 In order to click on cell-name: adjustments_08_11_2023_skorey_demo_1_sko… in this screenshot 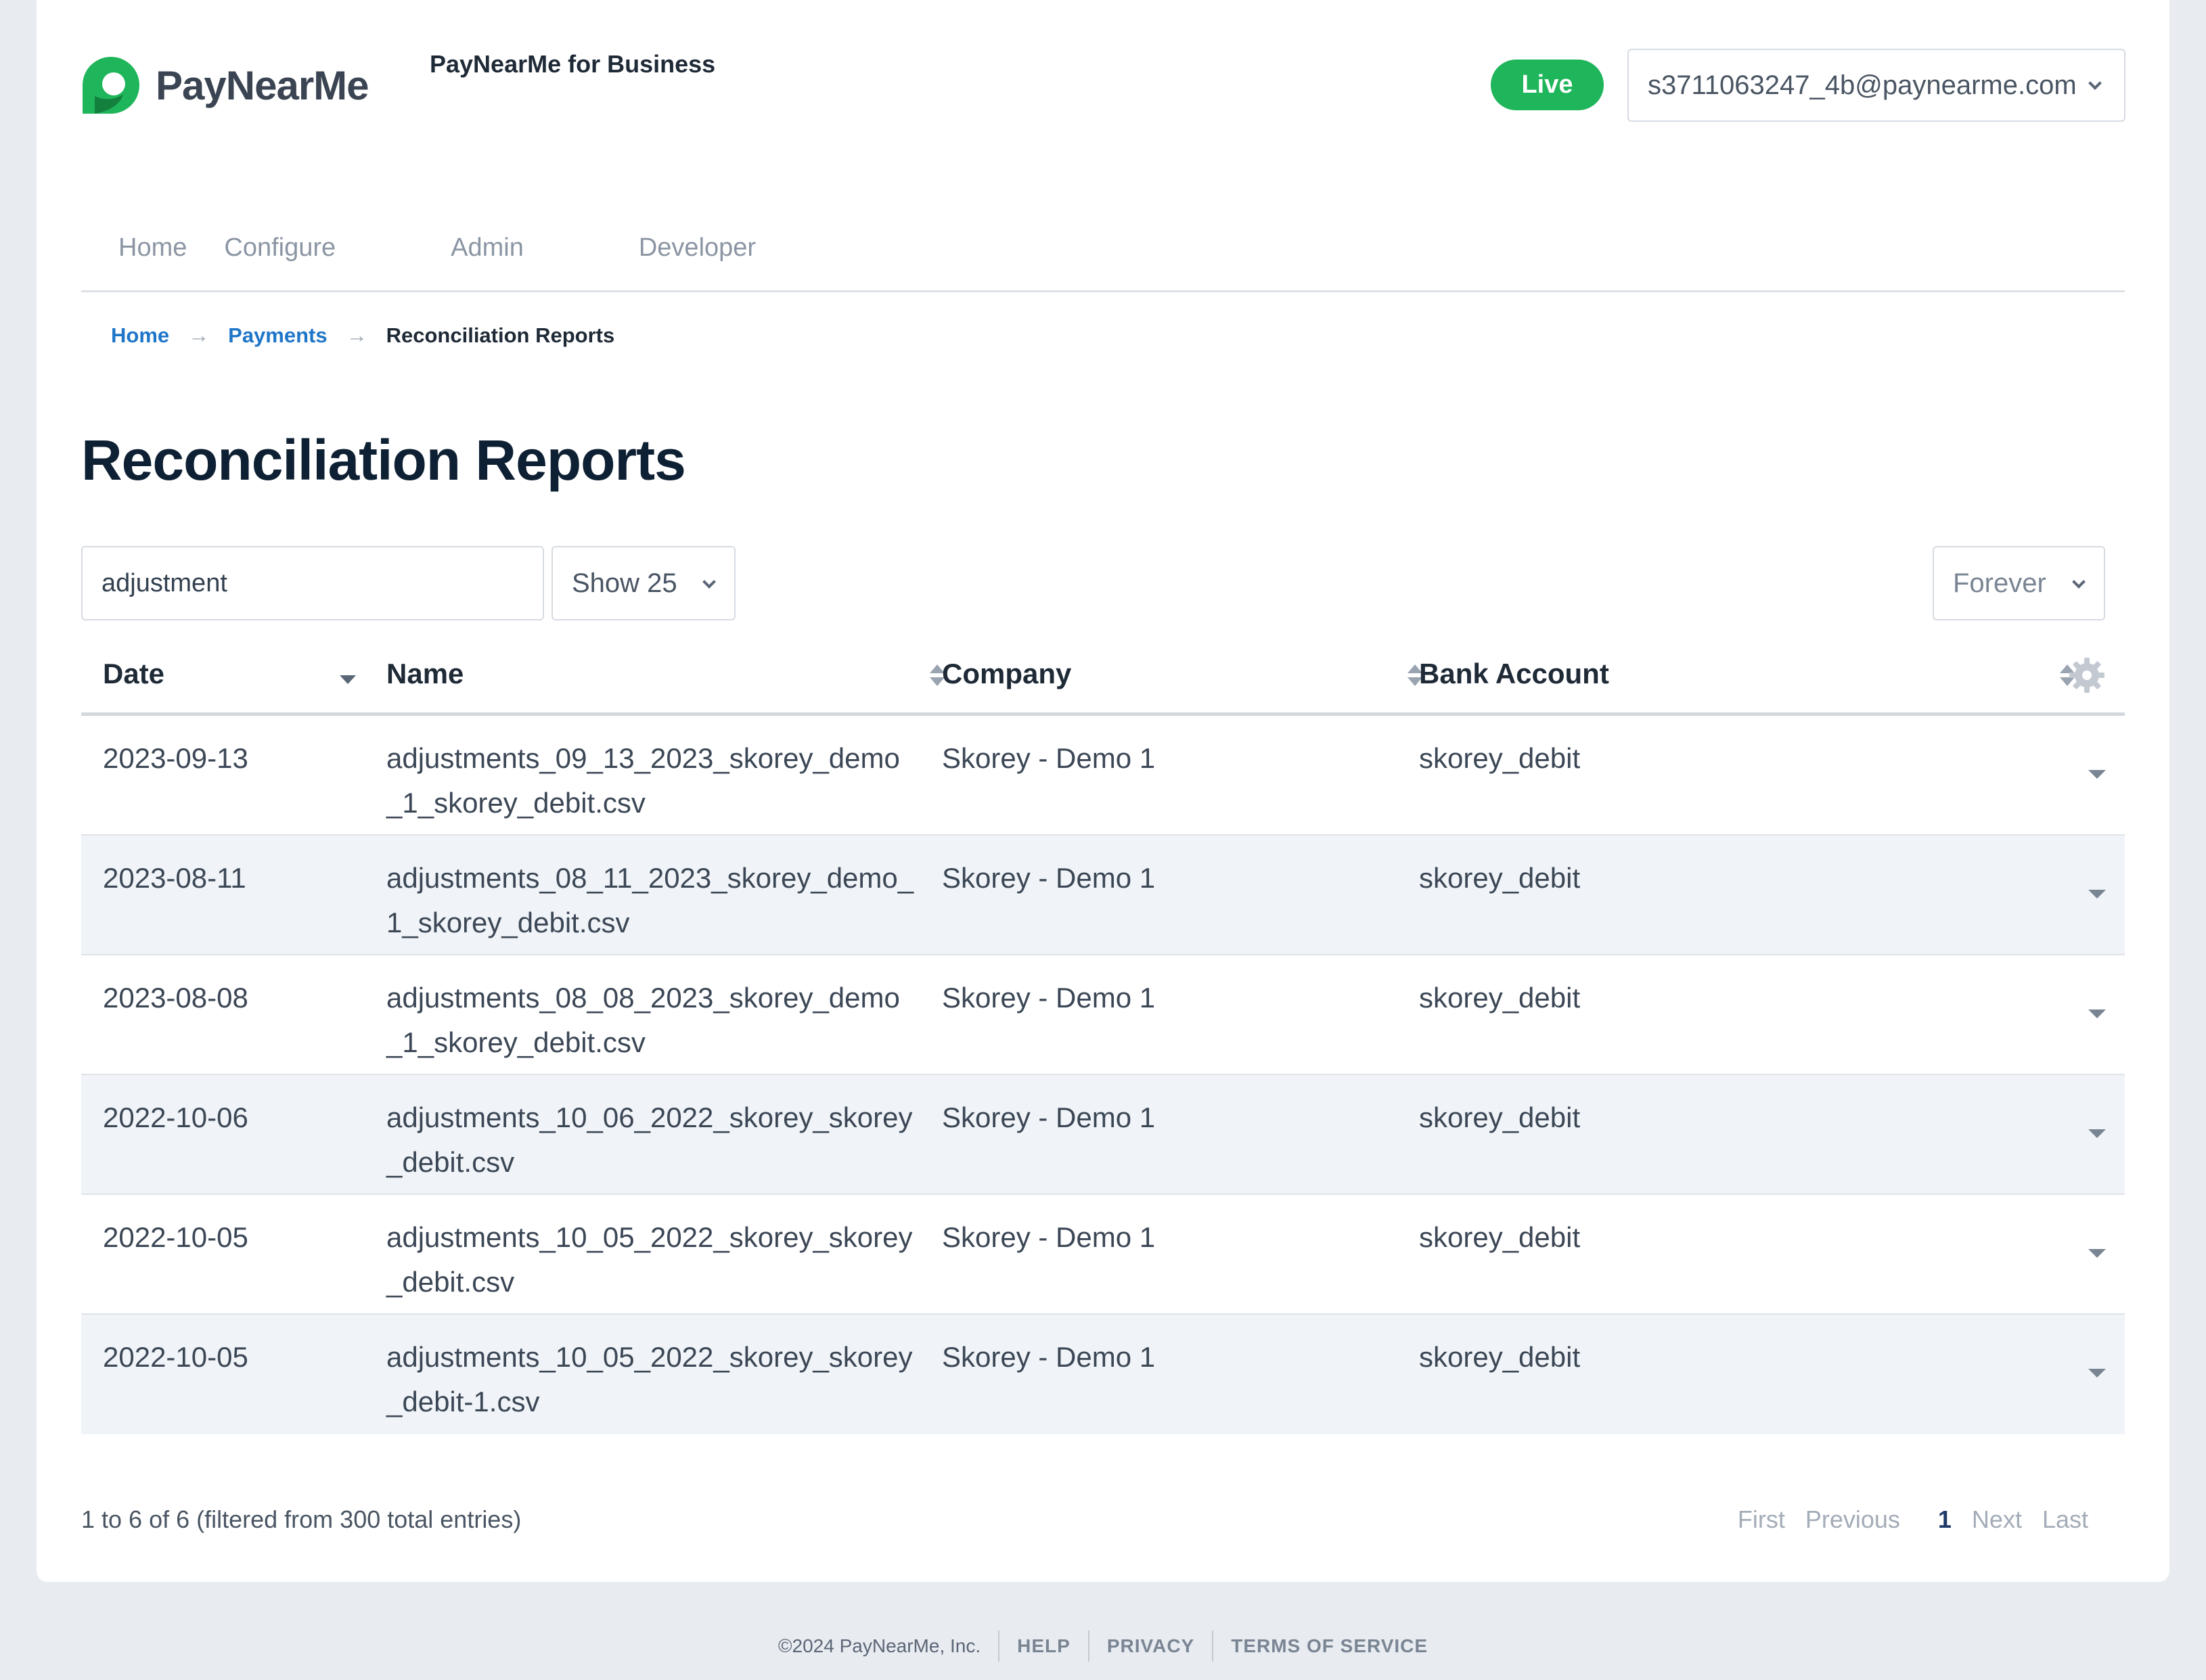, I will do `click(650, 900)`.